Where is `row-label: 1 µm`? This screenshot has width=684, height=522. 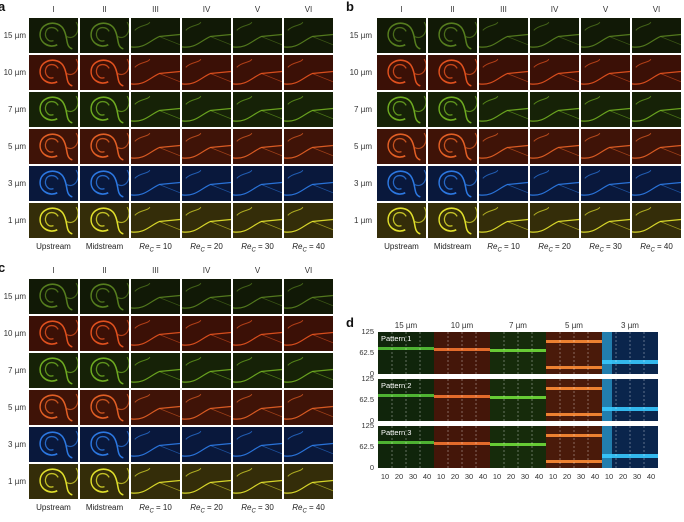
row-label: 1 µm is located at coordinates (363, 220).